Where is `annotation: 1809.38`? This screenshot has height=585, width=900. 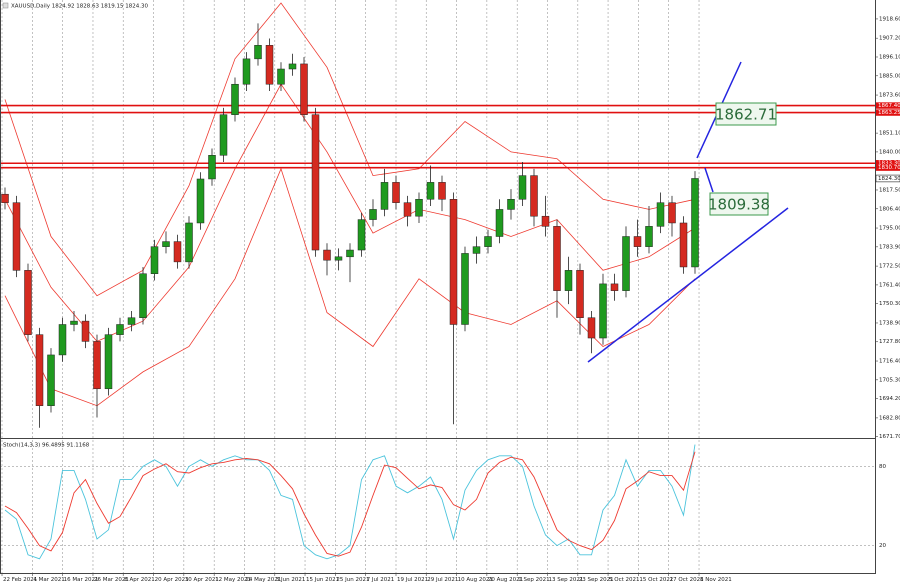
annotation: 1809.38 is located at coordinates (739, 205).